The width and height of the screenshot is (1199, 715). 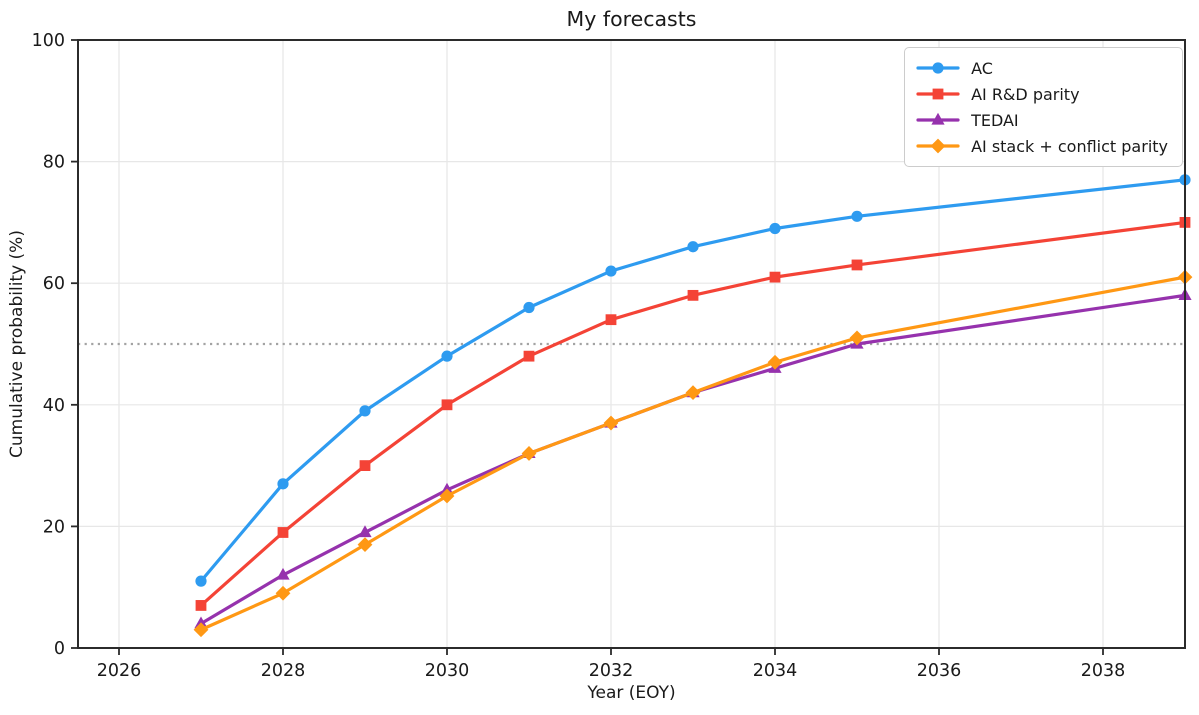 What do you see at coordinates (447, 671) in the screenshot?
I see `x-tick-label: 2030` at bounding box center [447, 671].